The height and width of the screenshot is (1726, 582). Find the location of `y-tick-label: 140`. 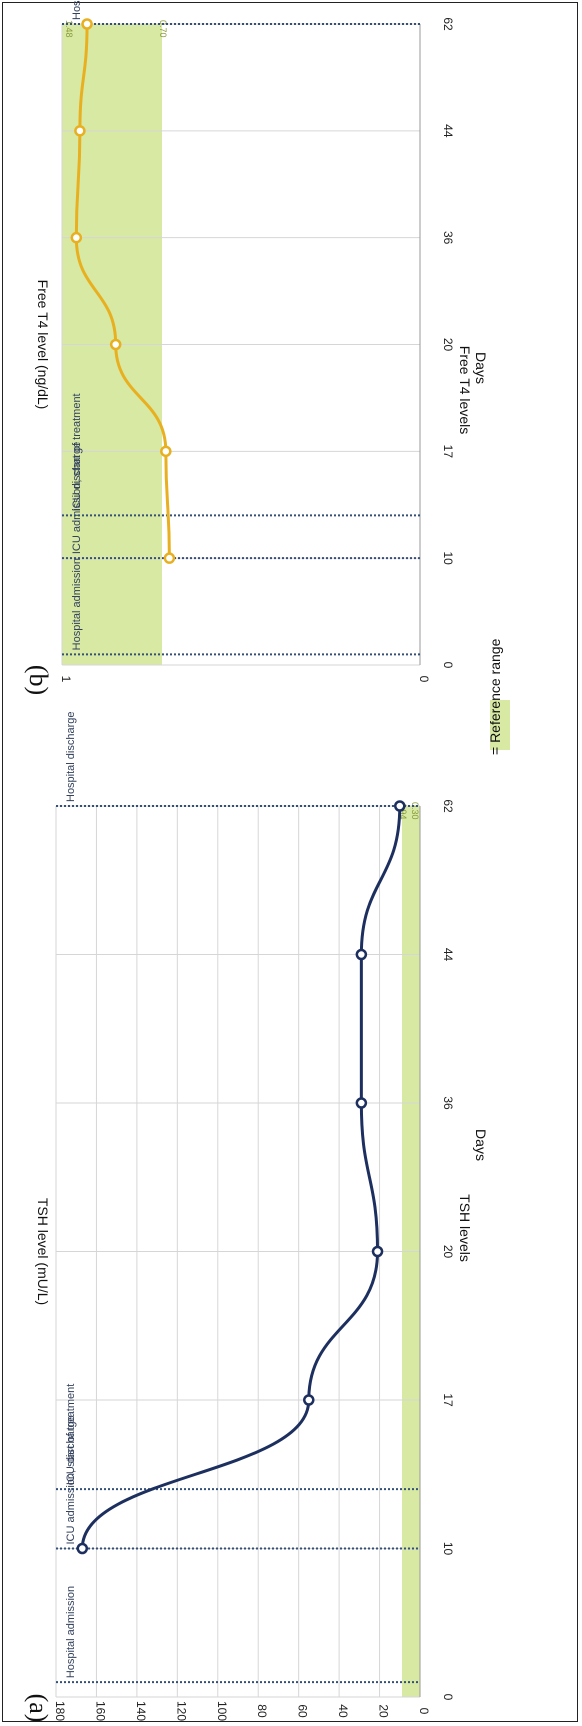

y-tick-label: 140 is located at coordinates (141, 1711).